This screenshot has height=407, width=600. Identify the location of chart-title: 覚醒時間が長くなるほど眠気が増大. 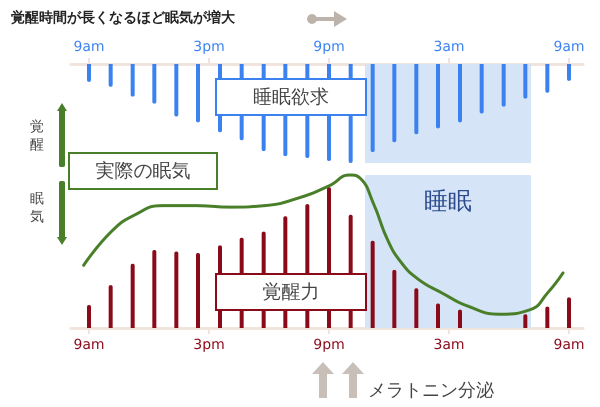
(123, 17).